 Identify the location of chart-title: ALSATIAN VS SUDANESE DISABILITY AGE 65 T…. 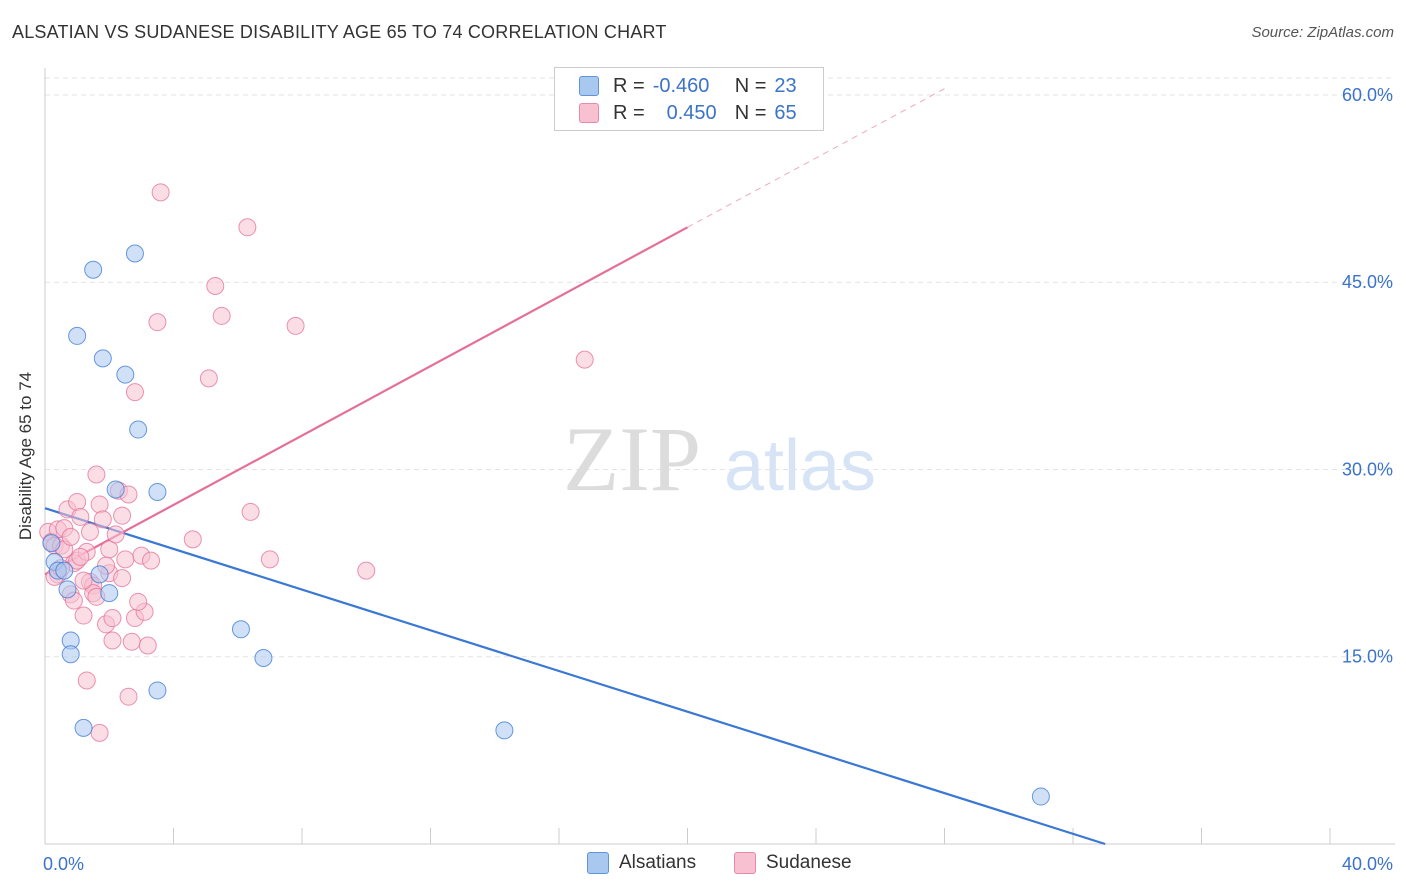
(339, 32).